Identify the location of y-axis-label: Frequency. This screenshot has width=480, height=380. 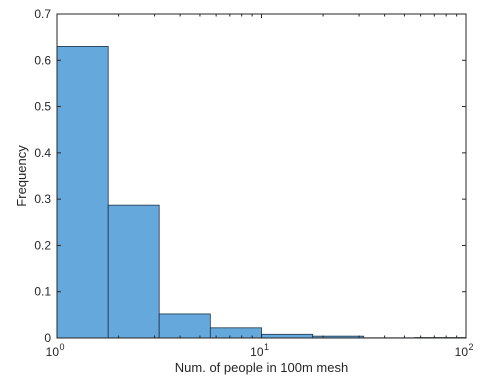
(21, 176).